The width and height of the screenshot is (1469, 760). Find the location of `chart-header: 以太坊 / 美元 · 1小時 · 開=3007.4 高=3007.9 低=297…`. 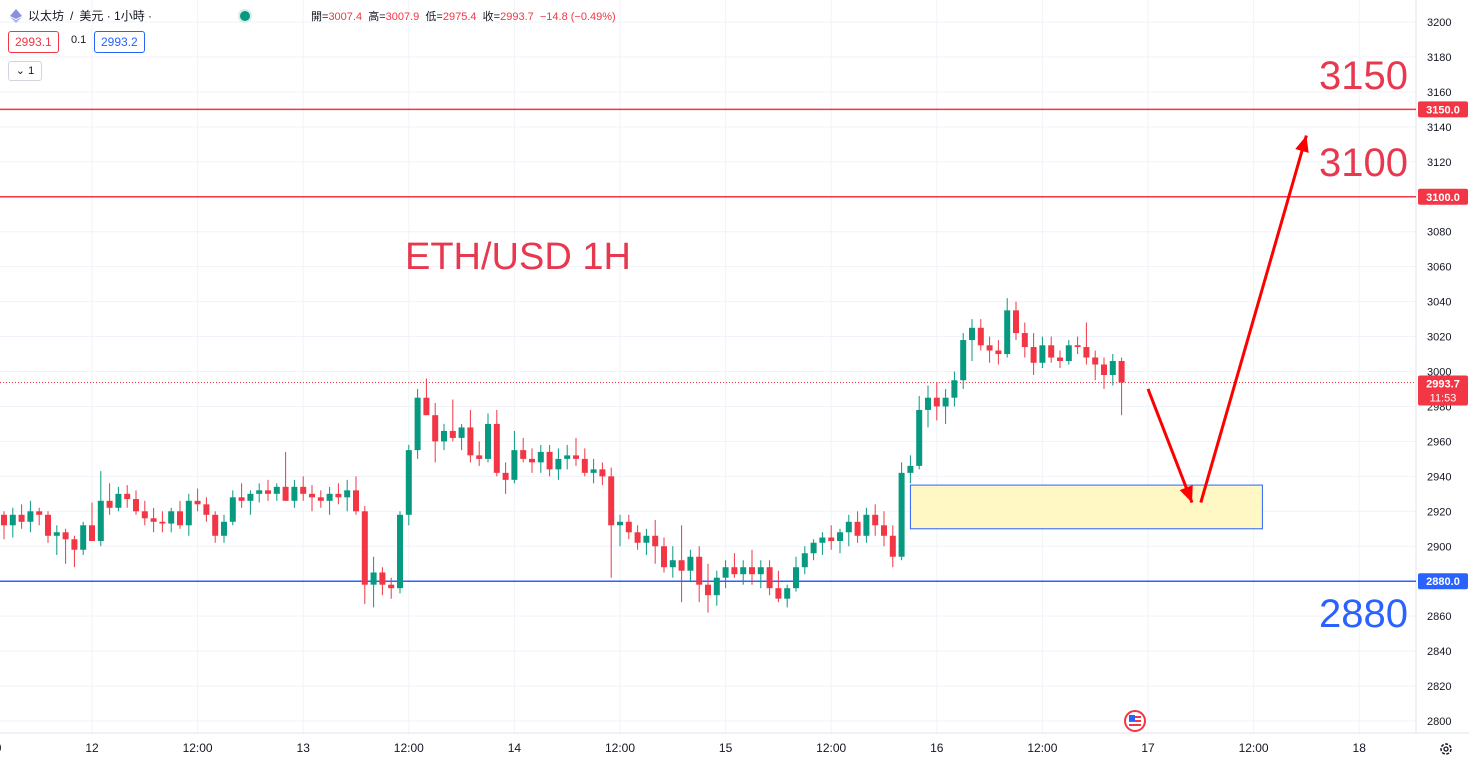

chart-header: 以太坊 / 美元 · 1小時 · 開=3007.4 高=3007.9 低=297… is located at coordinates (450, 40).